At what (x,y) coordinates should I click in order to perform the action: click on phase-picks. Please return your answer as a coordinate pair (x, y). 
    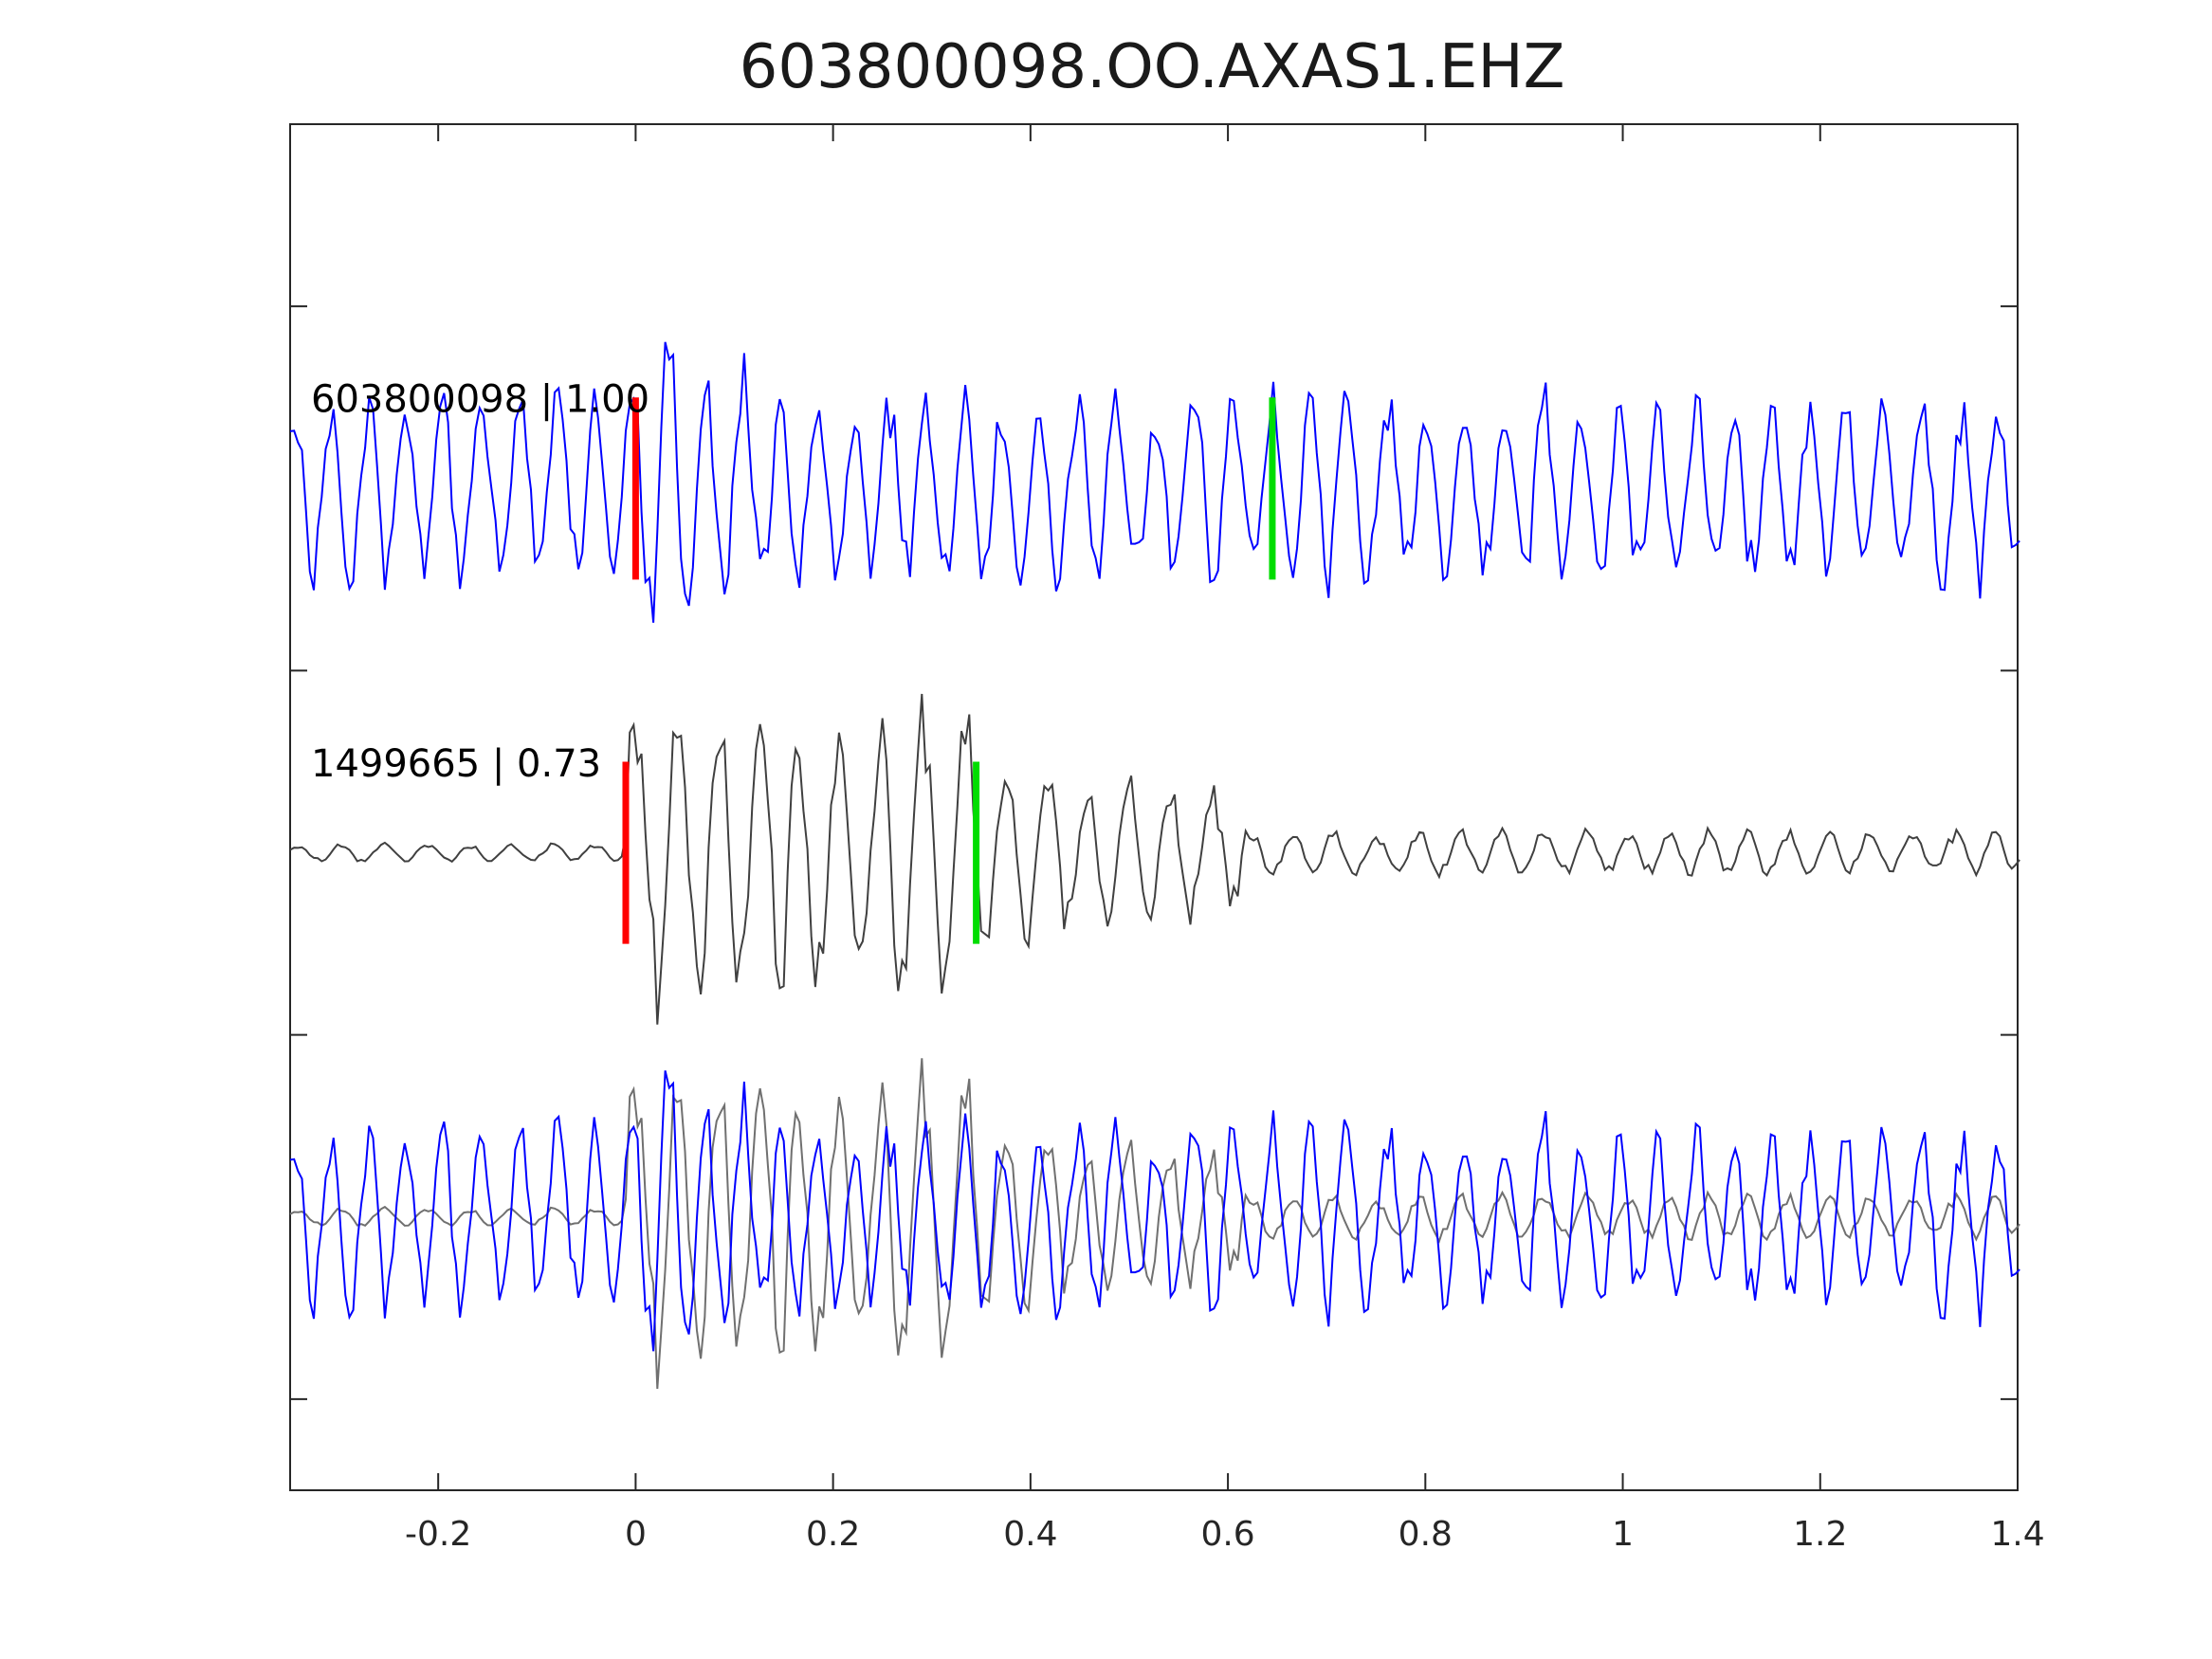
    Looking at the image, I should click on (949, 670).